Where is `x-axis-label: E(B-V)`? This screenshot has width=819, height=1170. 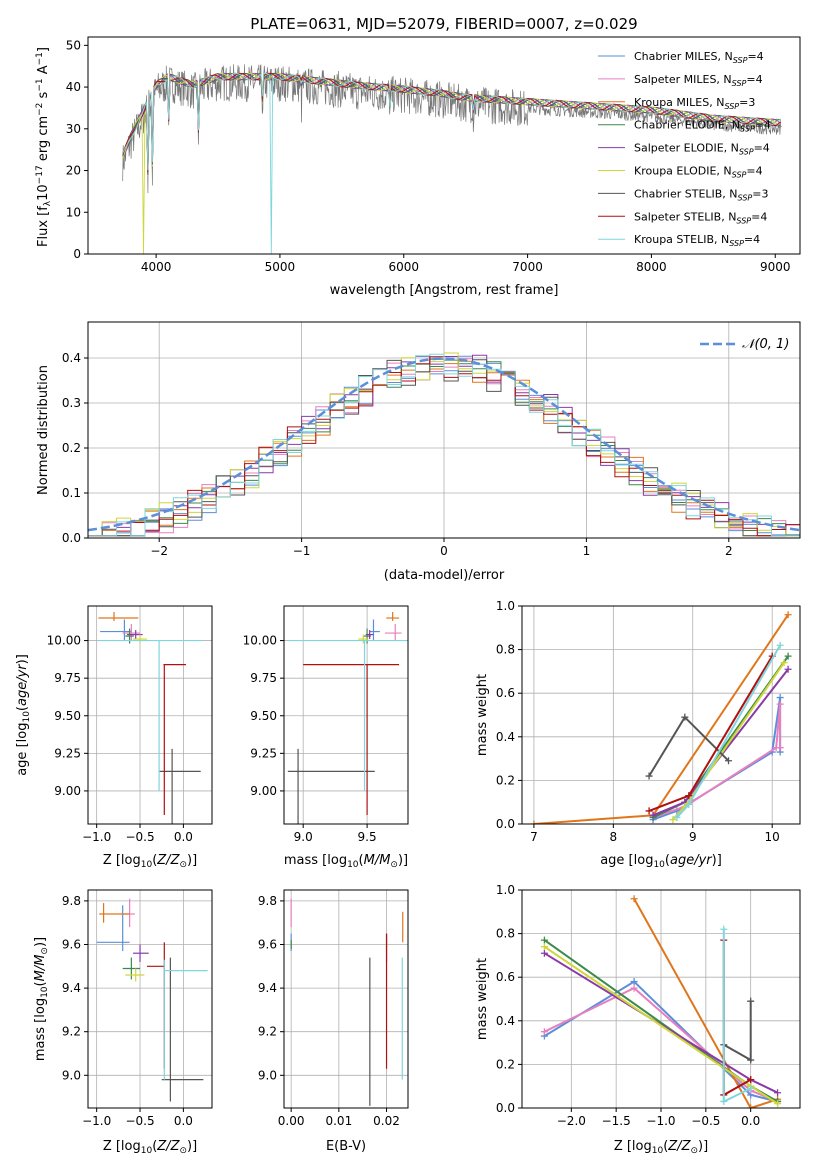
x-axis-label: E(B-V) is located at coordinates (346, 1146).